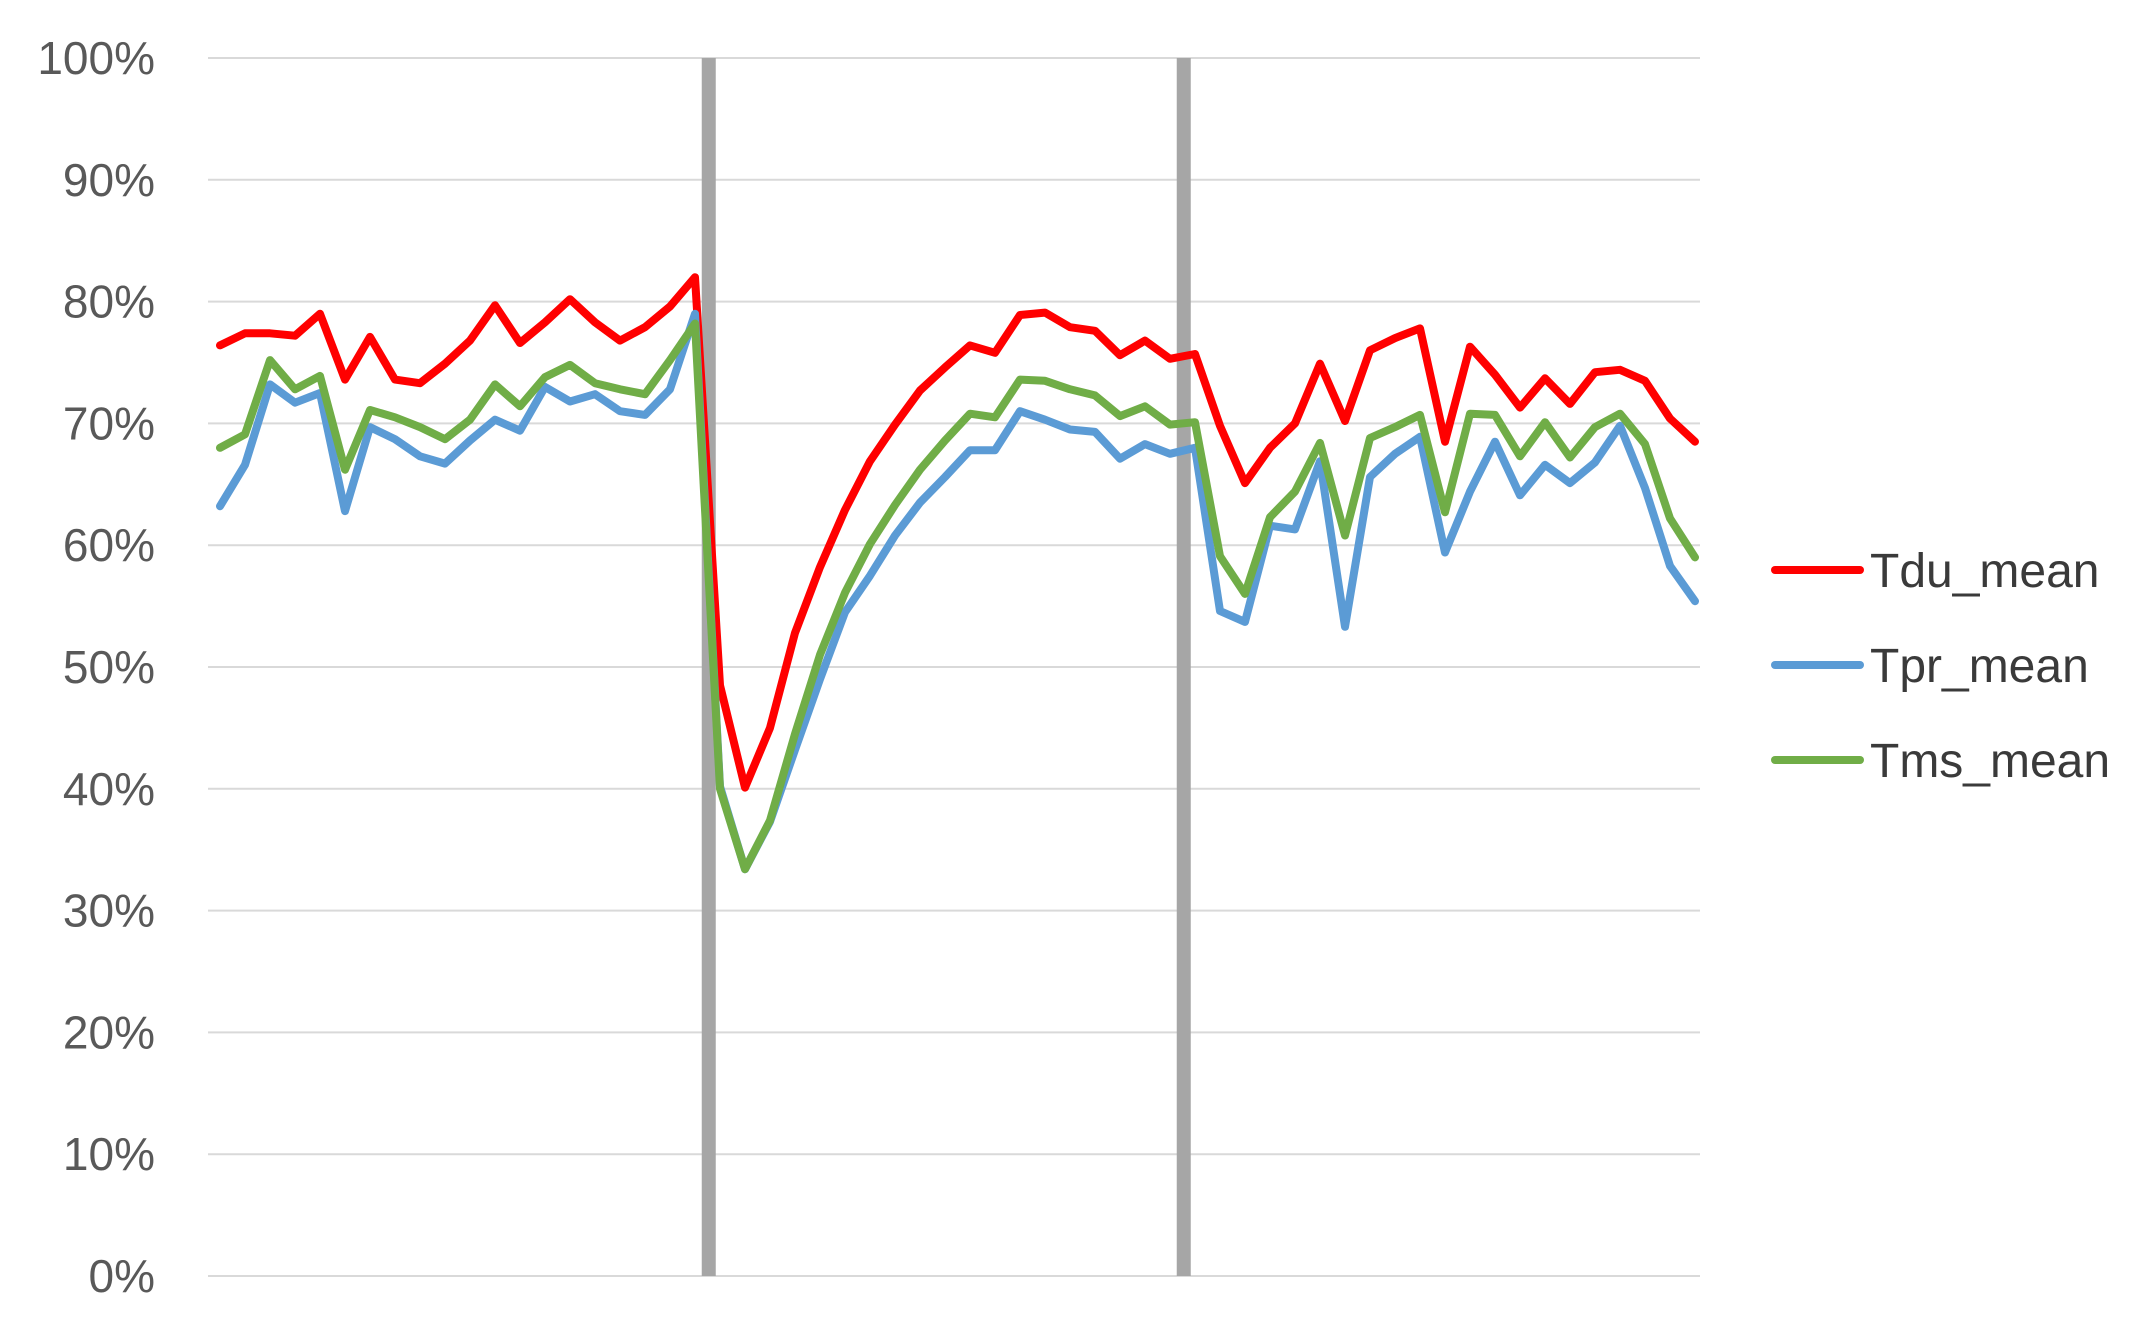  I want to click on y-tick-label: 30%, so click(109, 911).